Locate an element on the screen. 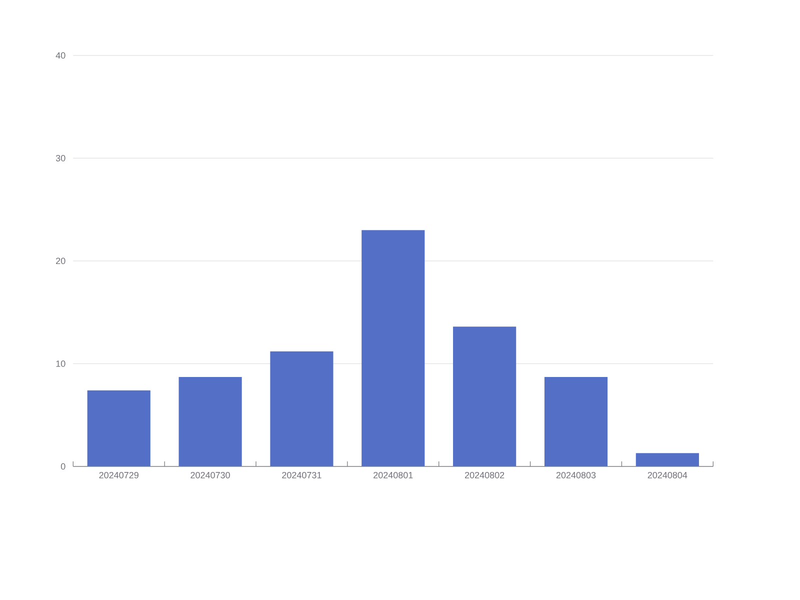 This screenshot has width=800, height=600. y-tick-label: 10 is located at coordinates (61, 363).